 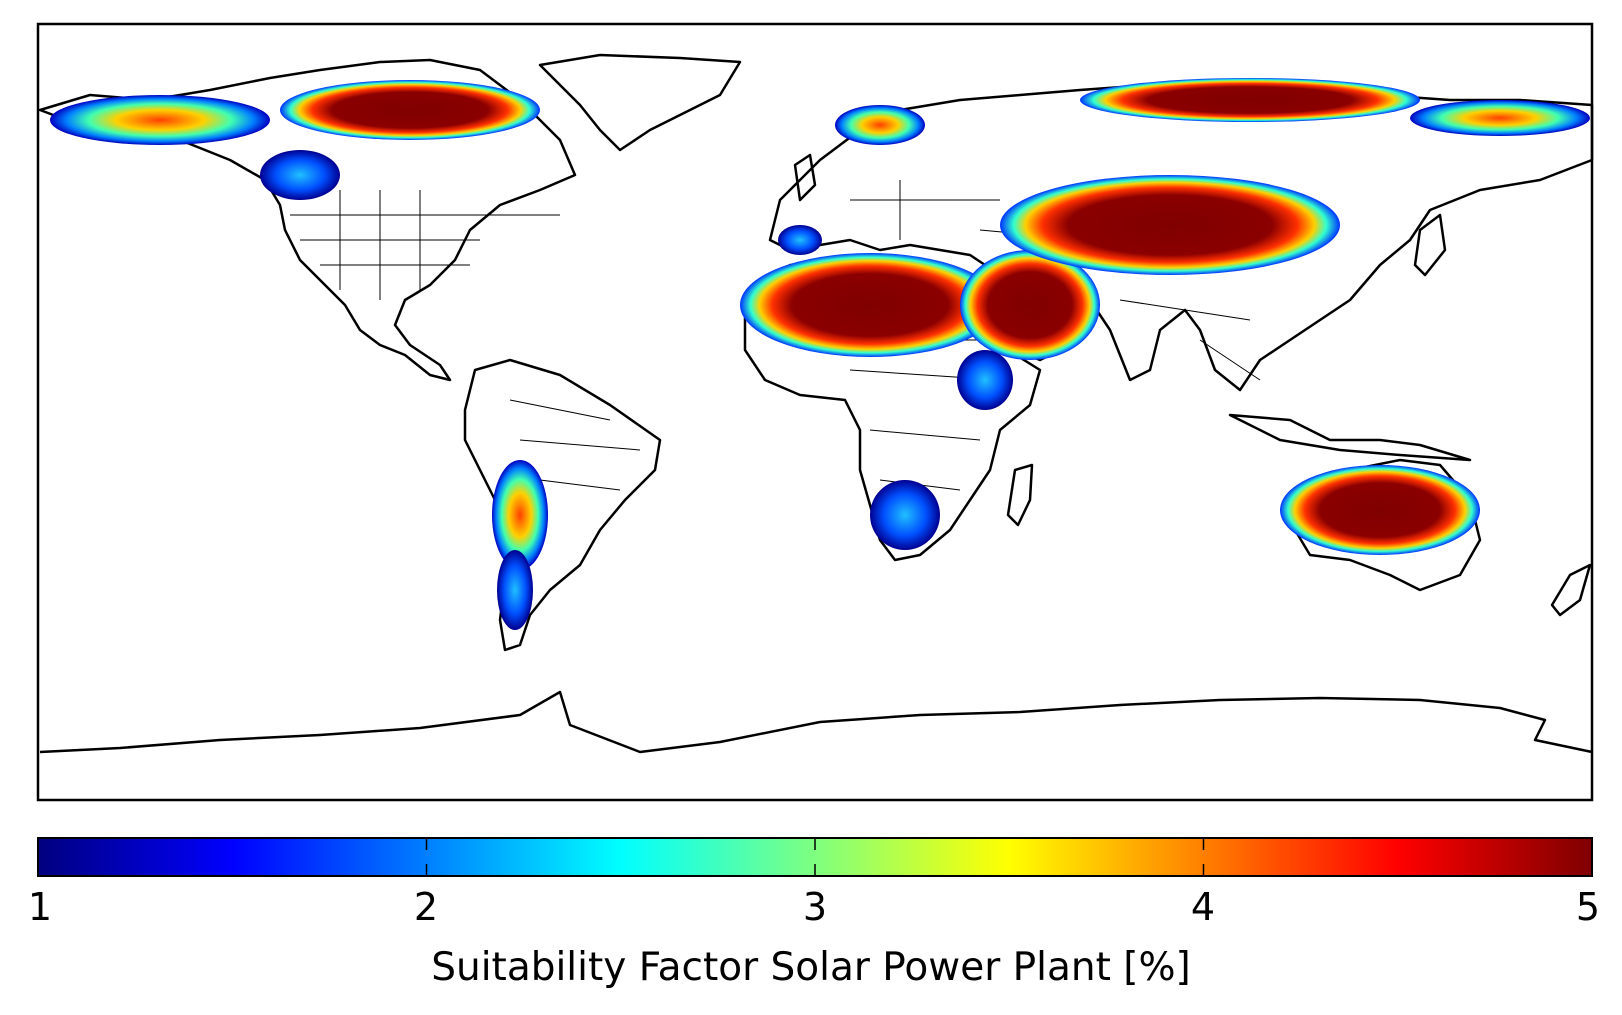 What do you see at coordinates (426, 907) in the screenshot?
I see `colorbar-tick-2: 2` at bounding box center [426, 907].